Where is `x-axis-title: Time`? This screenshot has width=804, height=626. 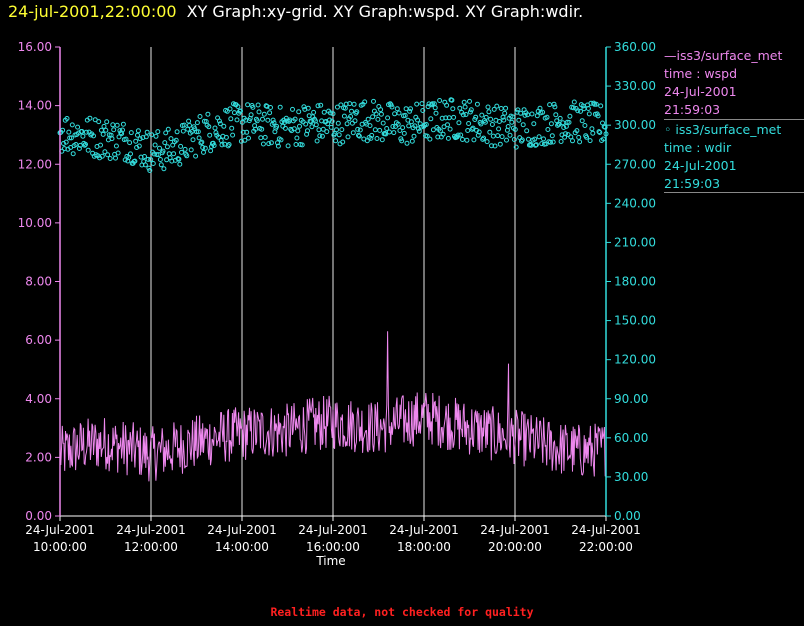
x-axis-title: Time is located at coordinates (331, 561).